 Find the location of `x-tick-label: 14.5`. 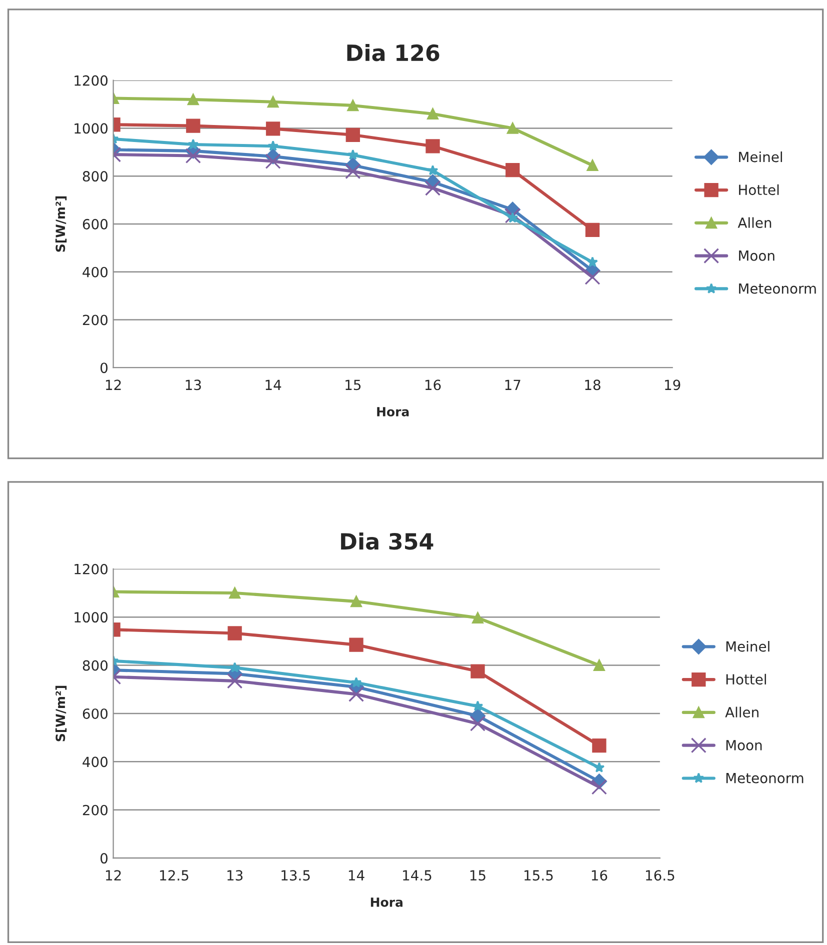

x-tick-label: 14.5 is located at coordinates (417, 875).